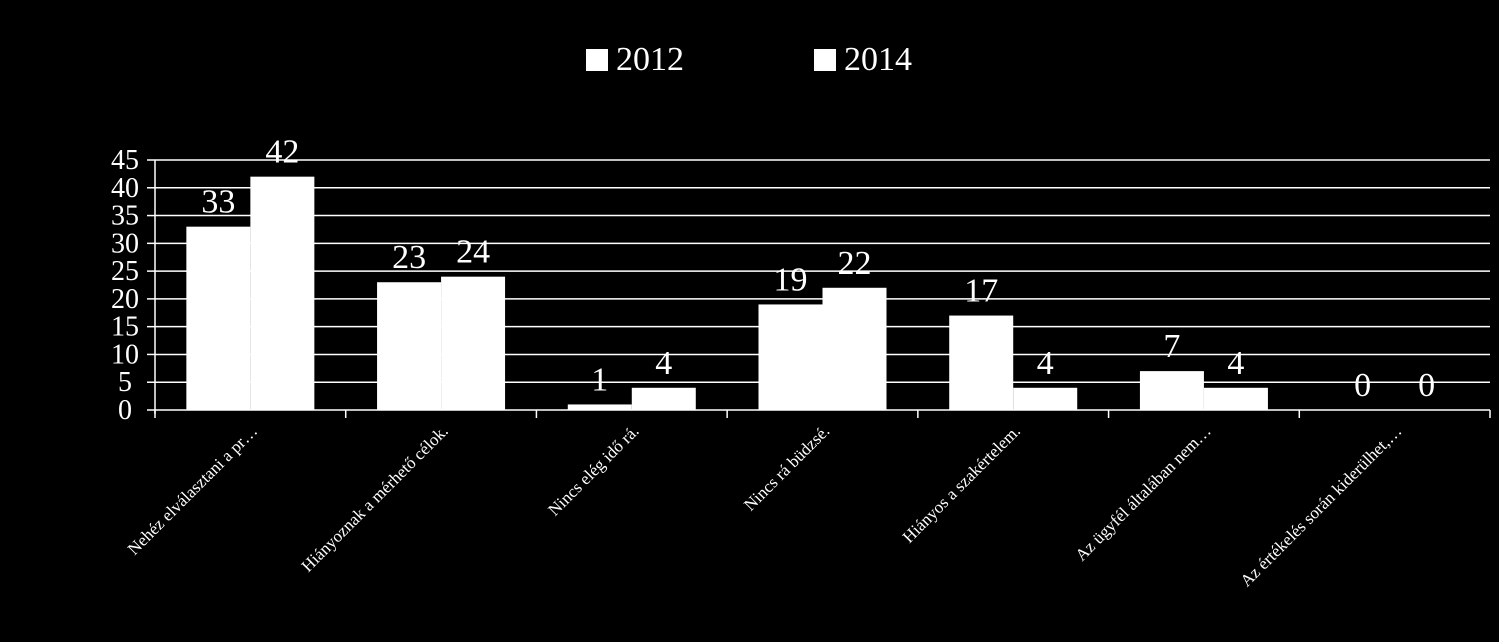  What do you see at coordinates (282, 152) in the screenshot?
I see `data-label-2014-0: 42` at bounding box center [282, 152].